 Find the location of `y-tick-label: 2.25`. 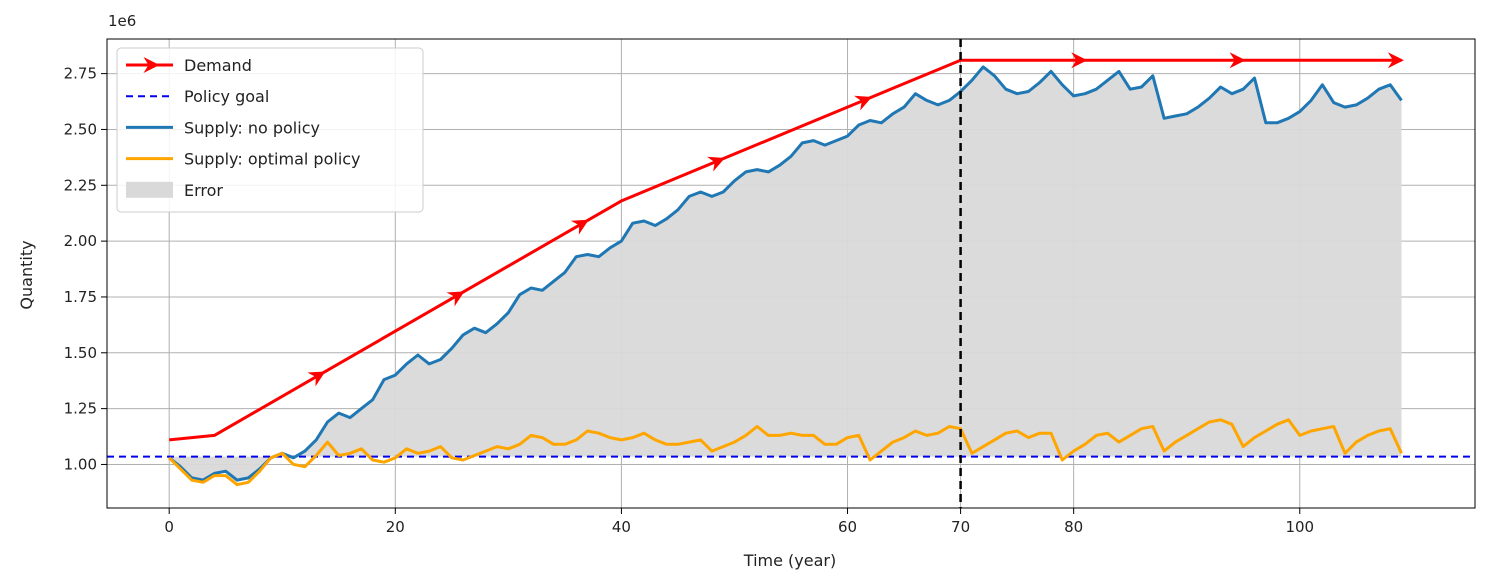

y-tick-label: 2.25 is located at coordinates (80, 185).